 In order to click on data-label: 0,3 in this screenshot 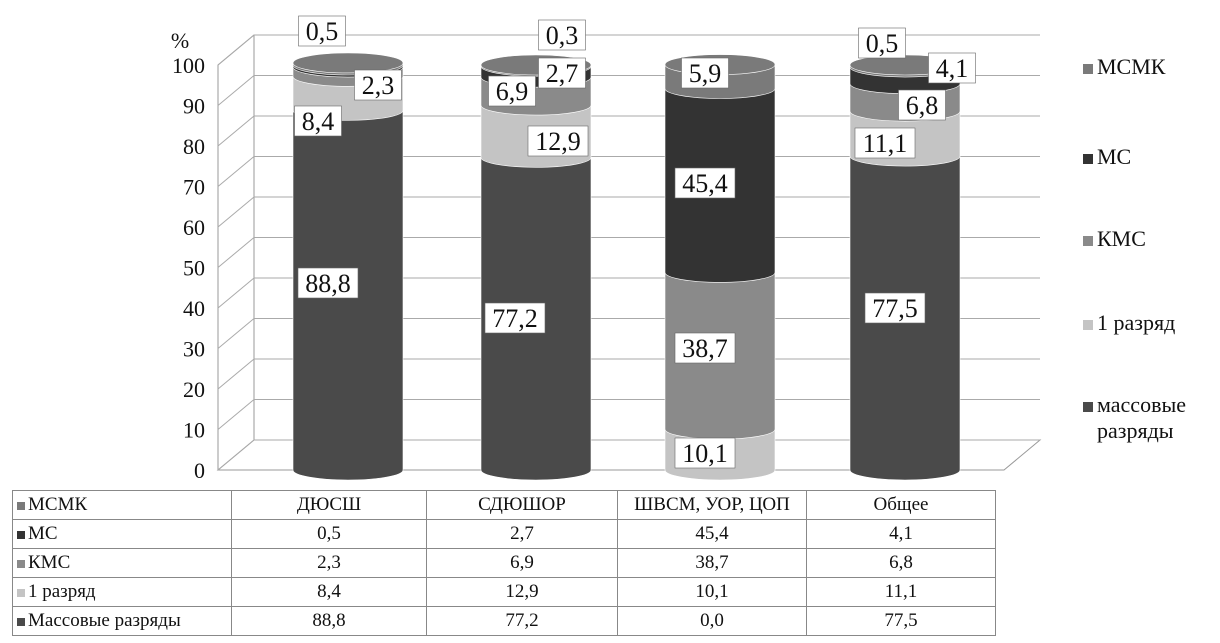, I will do `click(562, 35)`.